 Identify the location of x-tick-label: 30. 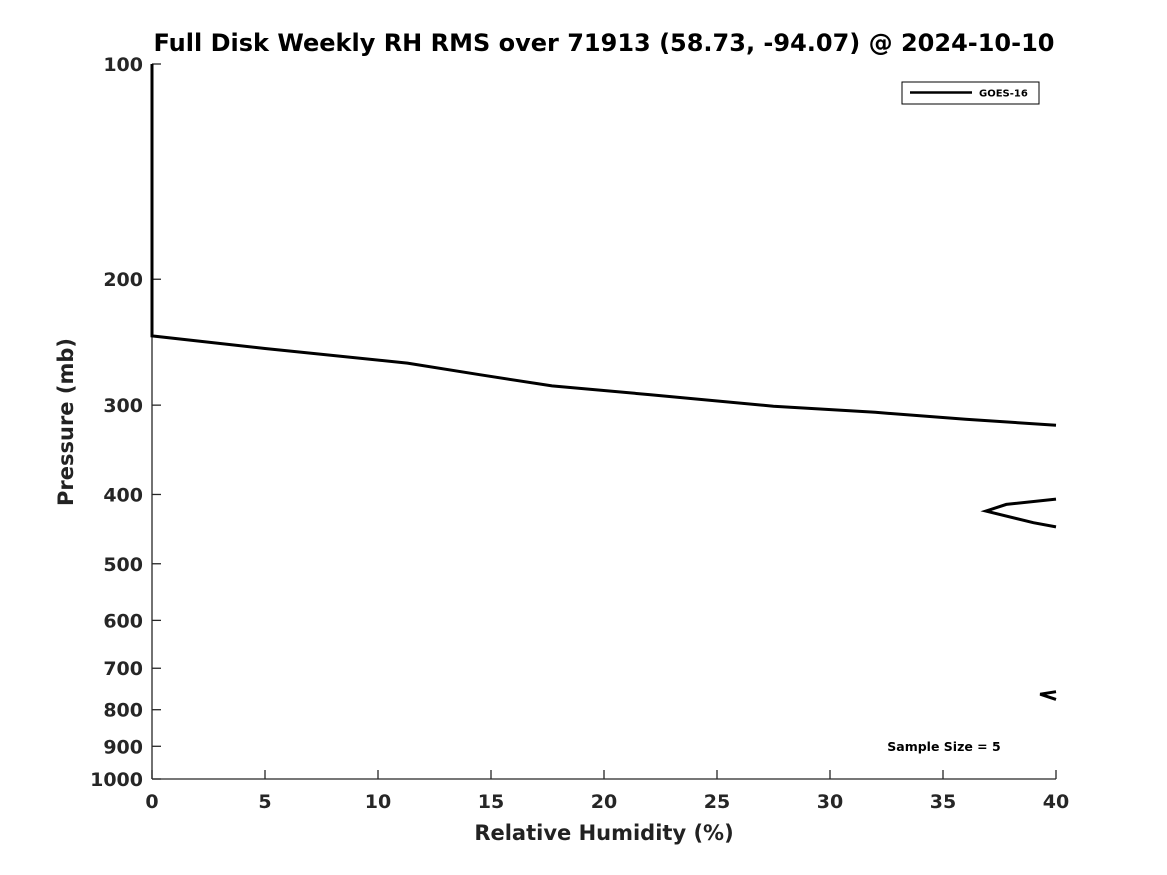
(830, 802).